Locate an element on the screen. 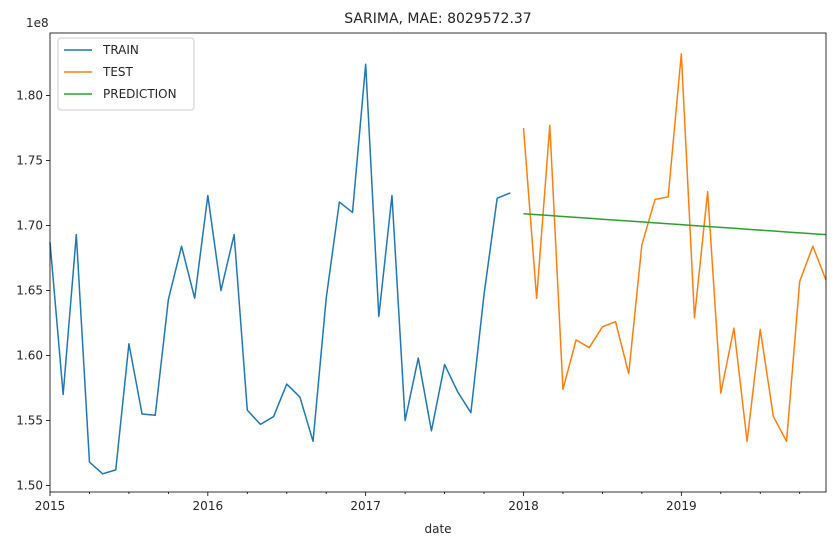 This screenshot has width=835, height=547. legend-box is located at coordinates (126, 74).